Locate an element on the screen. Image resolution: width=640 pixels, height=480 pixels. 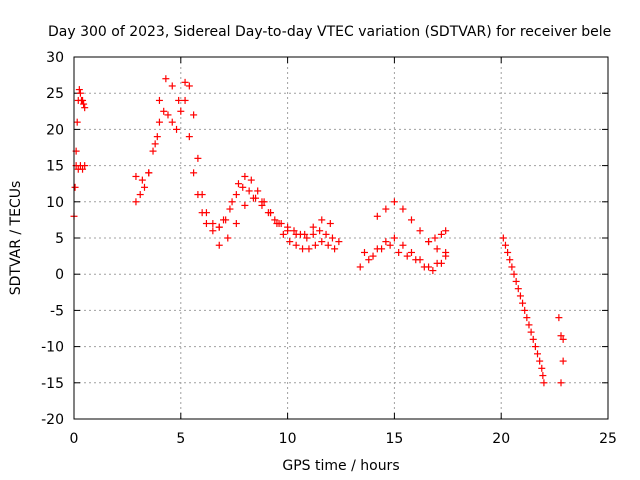
x-tick-label: 25 is located at coordinates (608, 439).